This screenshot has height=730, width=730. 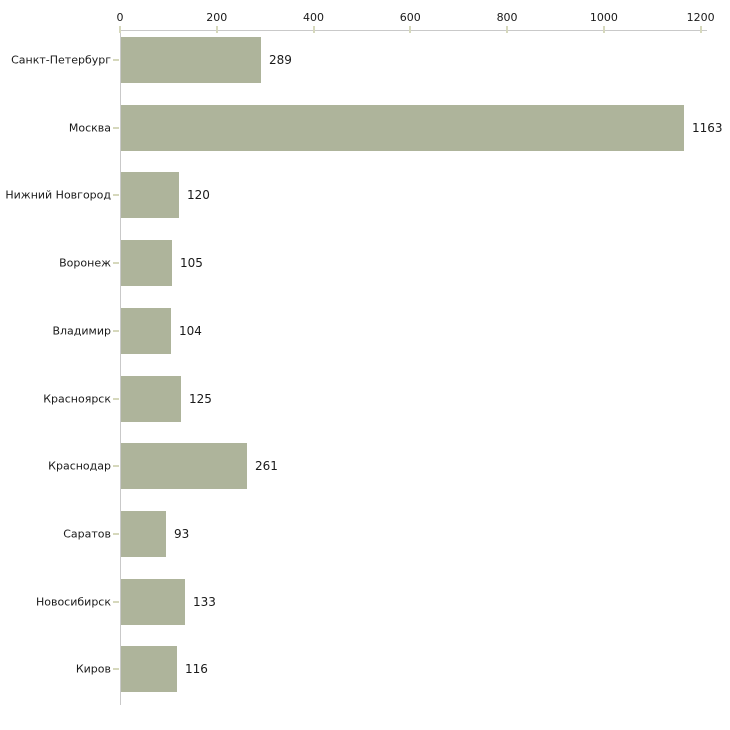 I want to click on category-label: Новосибирск, so click(x=73, y=602).